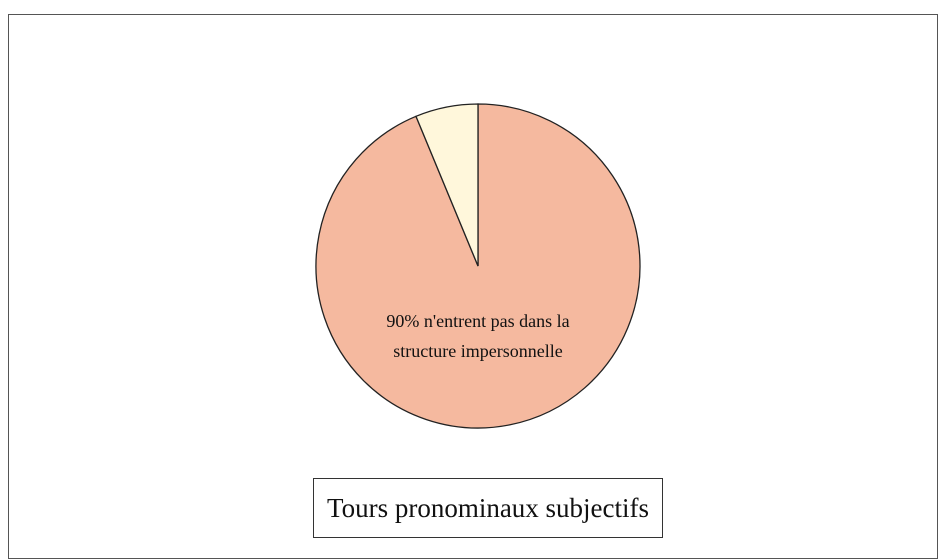  What do you see at coordinates (488, 508) in the screenshot?
I see `chart-title: Tours pronominaux subjectifs` at bounding box center [488, 508].